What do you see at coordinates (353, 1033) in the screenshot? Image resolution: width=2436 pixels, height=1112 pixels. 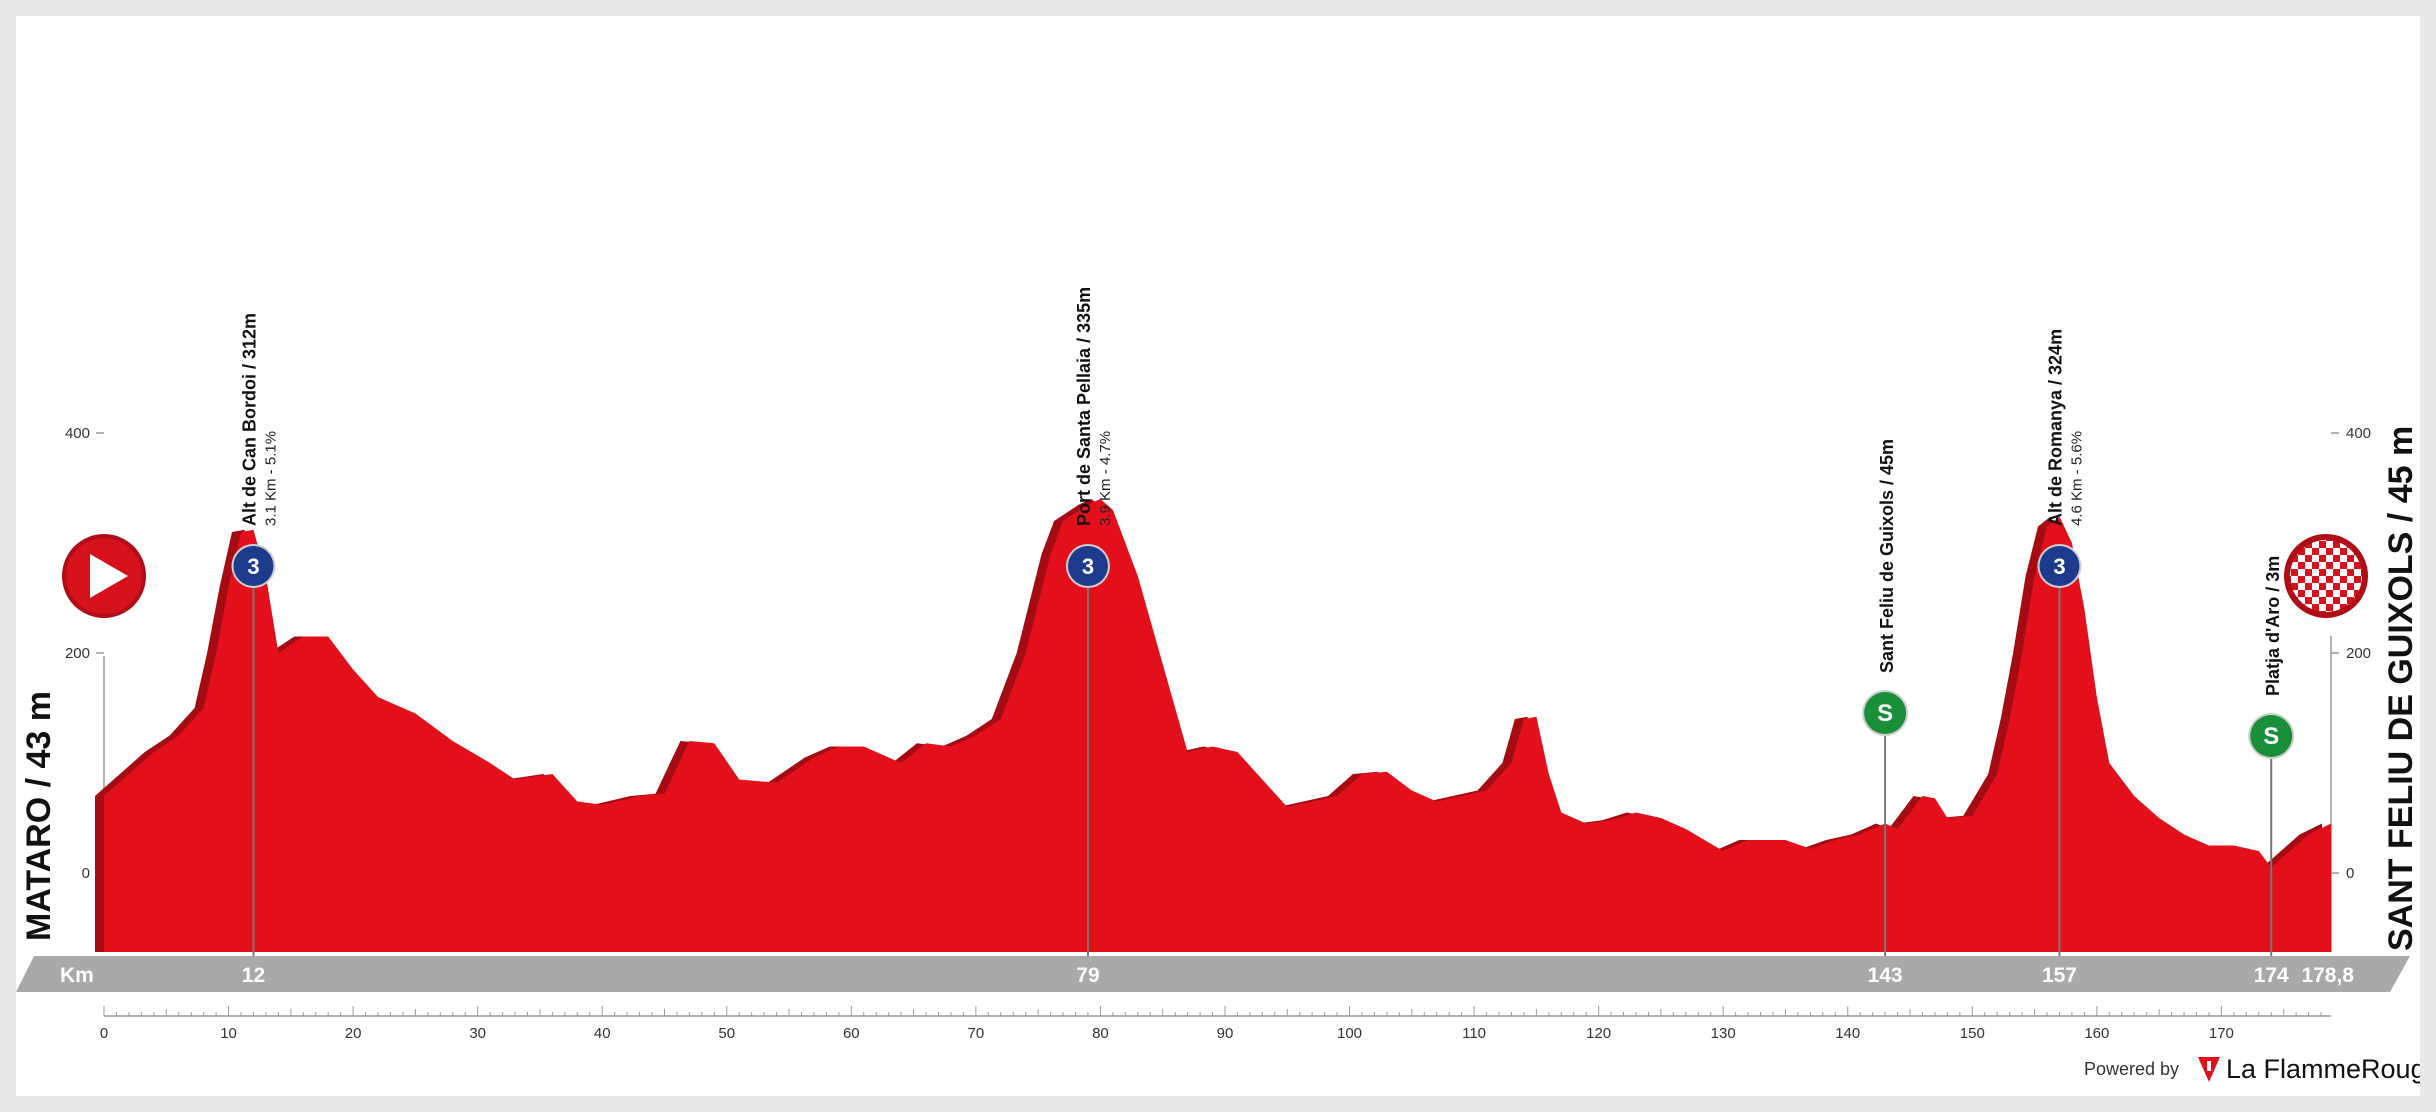 I see `x-tick-label: 20` at bounding box center [353, 1033].